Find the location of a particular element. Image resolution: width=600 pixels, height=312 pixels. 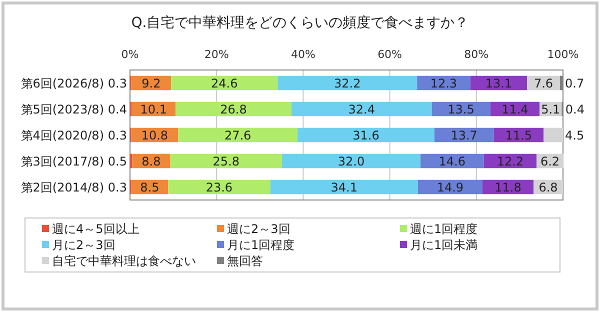

data-label: 34.1 is located at coordinates (344, 187).